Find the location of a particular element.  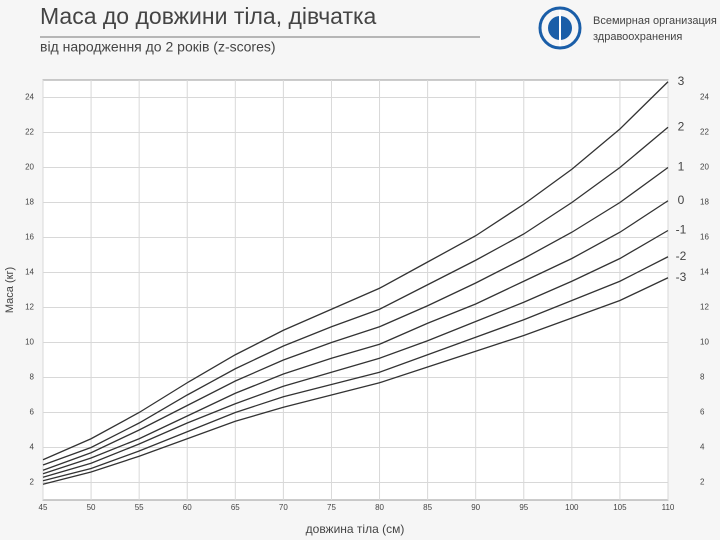

series-label: 1 is located at coordinates (681, 167).